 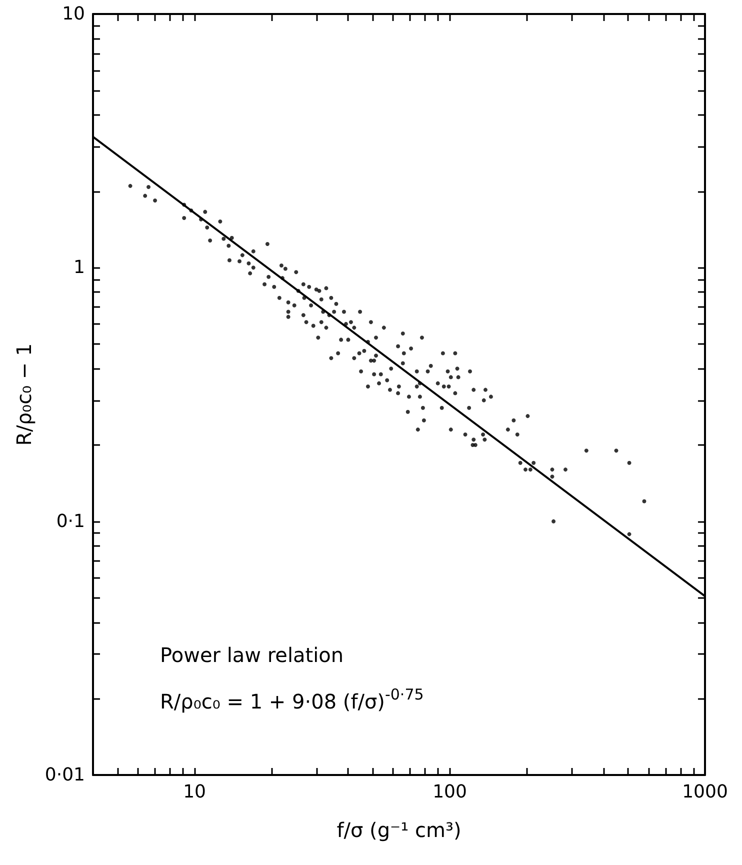 I want to click on annotation: Power law relation, so click(x=252, y=655).